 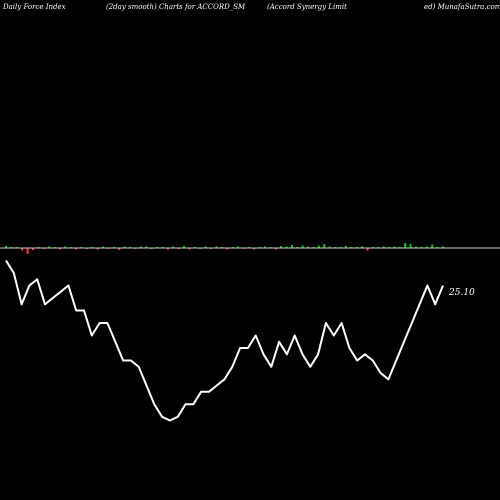 What do you see at coordinates (176, 7) in the screenshot?
I see `chart-title: (2day smooth) Charts for ACCORD_SM` at bounding box center [176, 7].